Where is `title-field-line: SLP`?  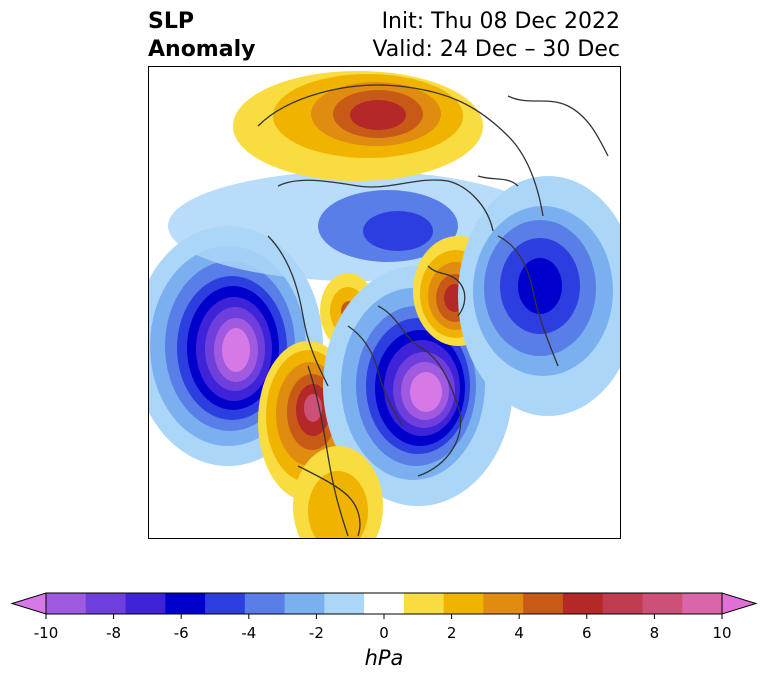
title-field-line: SLP is located at coordinates (171, 21).